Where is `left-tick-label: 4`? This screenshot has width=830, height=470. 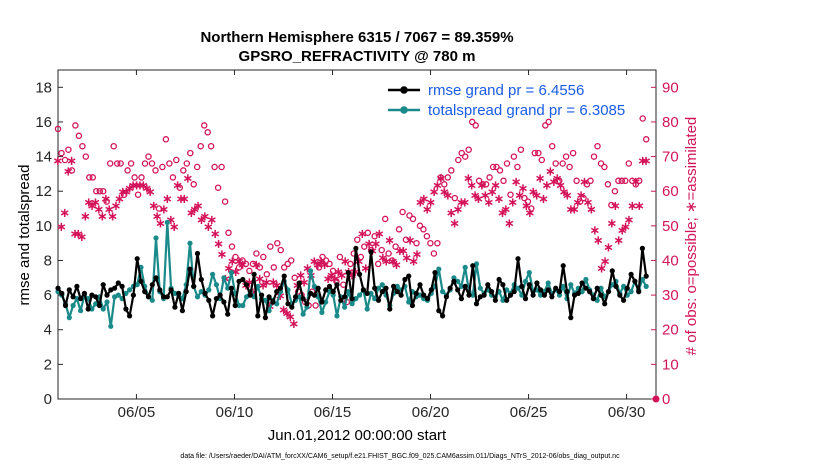
left-tick-label: 4 is located at coordinates (48, 330).